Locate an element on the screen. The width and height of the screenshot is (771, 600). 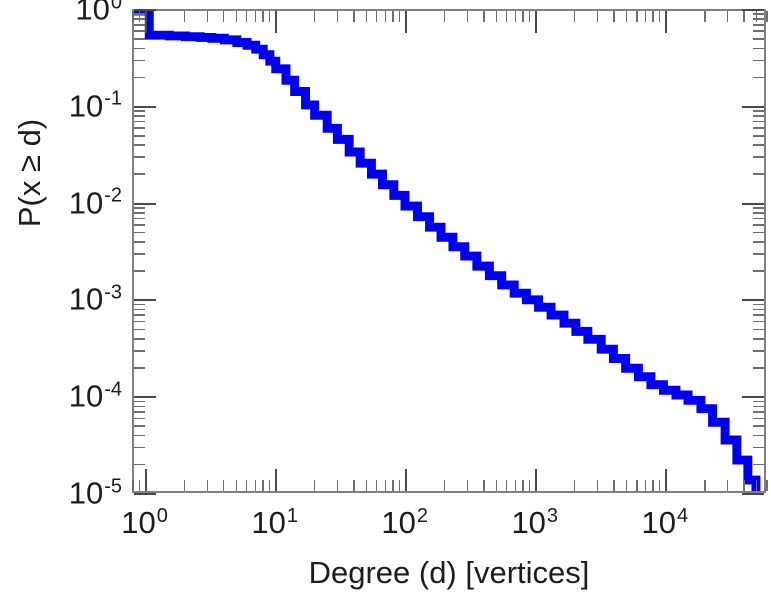
y-tick-label-1: 10-1 is located at coordinates (76, 105).